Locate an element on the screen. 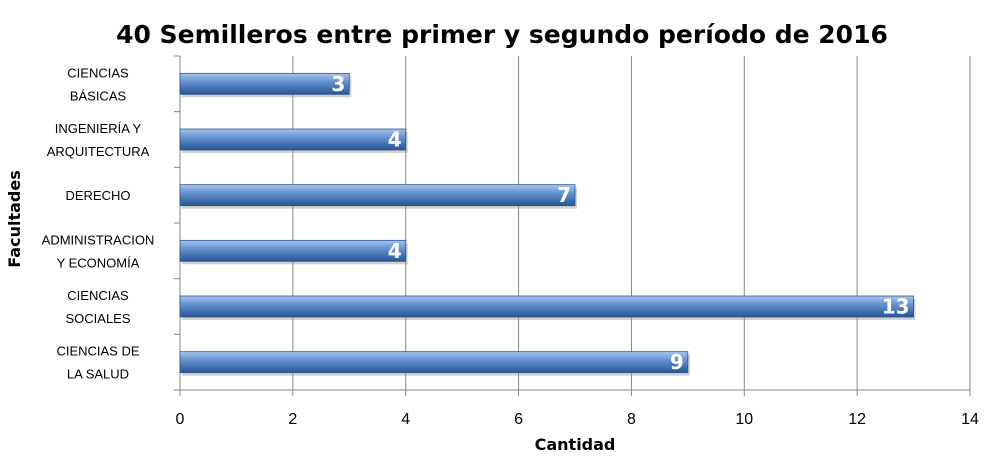 The image size is (1003, 458). x-axis-title: Cantidad is located at coordinates (575, 444).